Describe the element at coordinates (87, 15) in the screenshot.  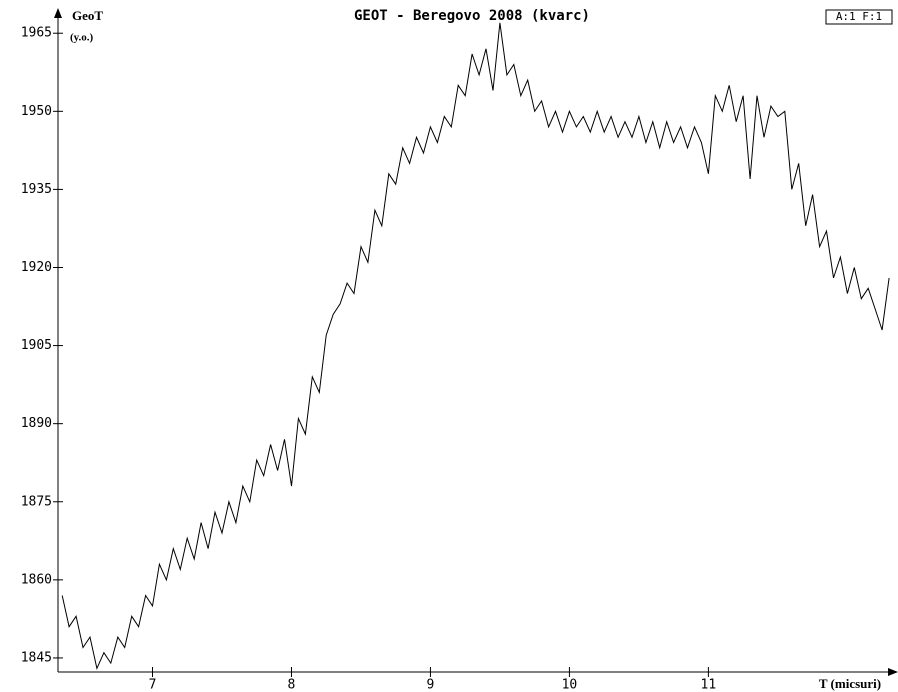
I see `y-axis-label: GeoT` at that location.